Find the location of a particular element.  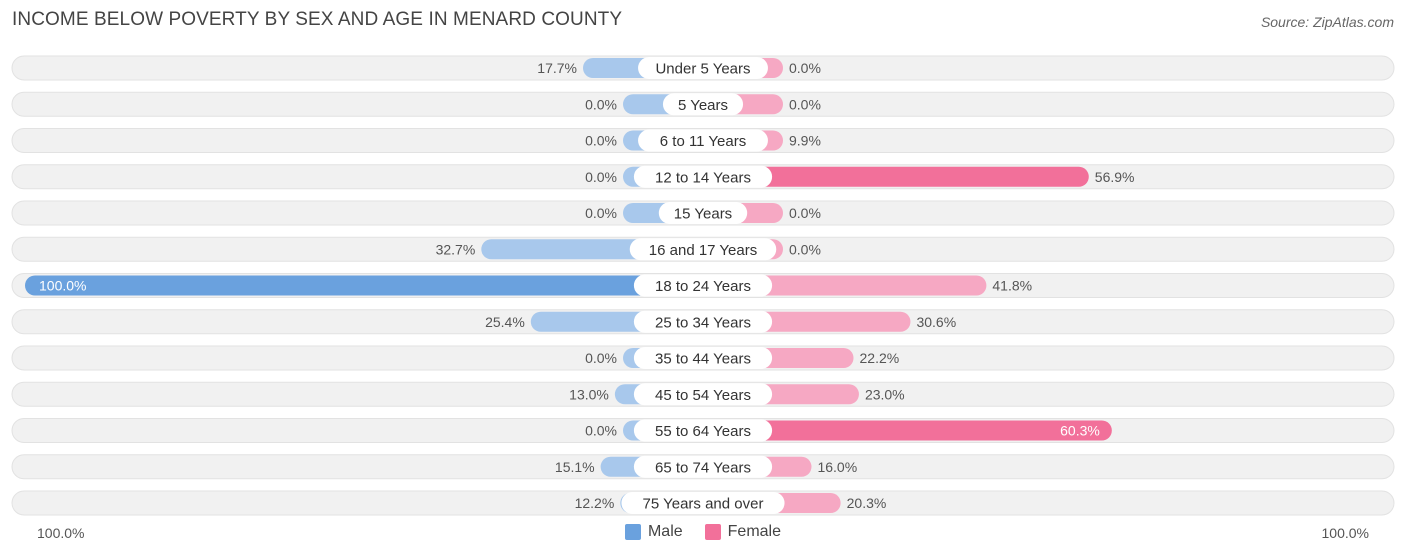

category-label: 25 to 34 Years is located at coordinates (703, 322).